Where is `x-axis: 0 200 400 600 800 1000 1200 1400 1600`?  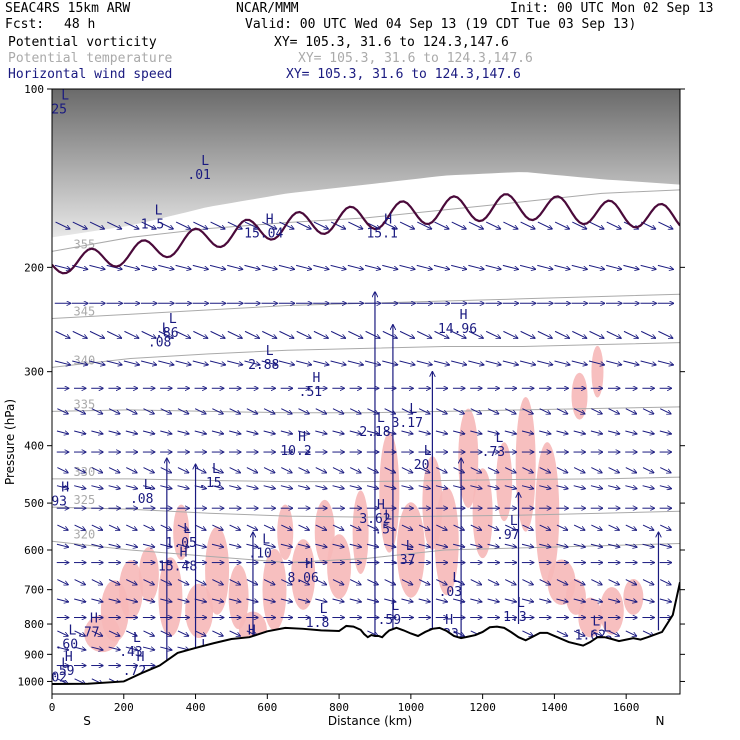 x-axis: 0 200 400 600 800 1000 1200 1400 1600 is located at coordinates (344, 704).